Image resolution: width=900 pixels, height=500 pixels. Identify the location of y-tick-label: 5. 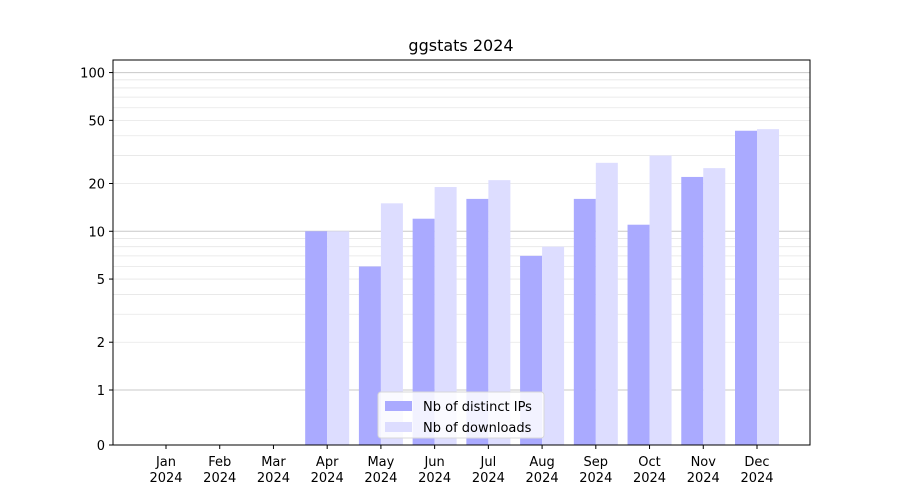
(101, 280).